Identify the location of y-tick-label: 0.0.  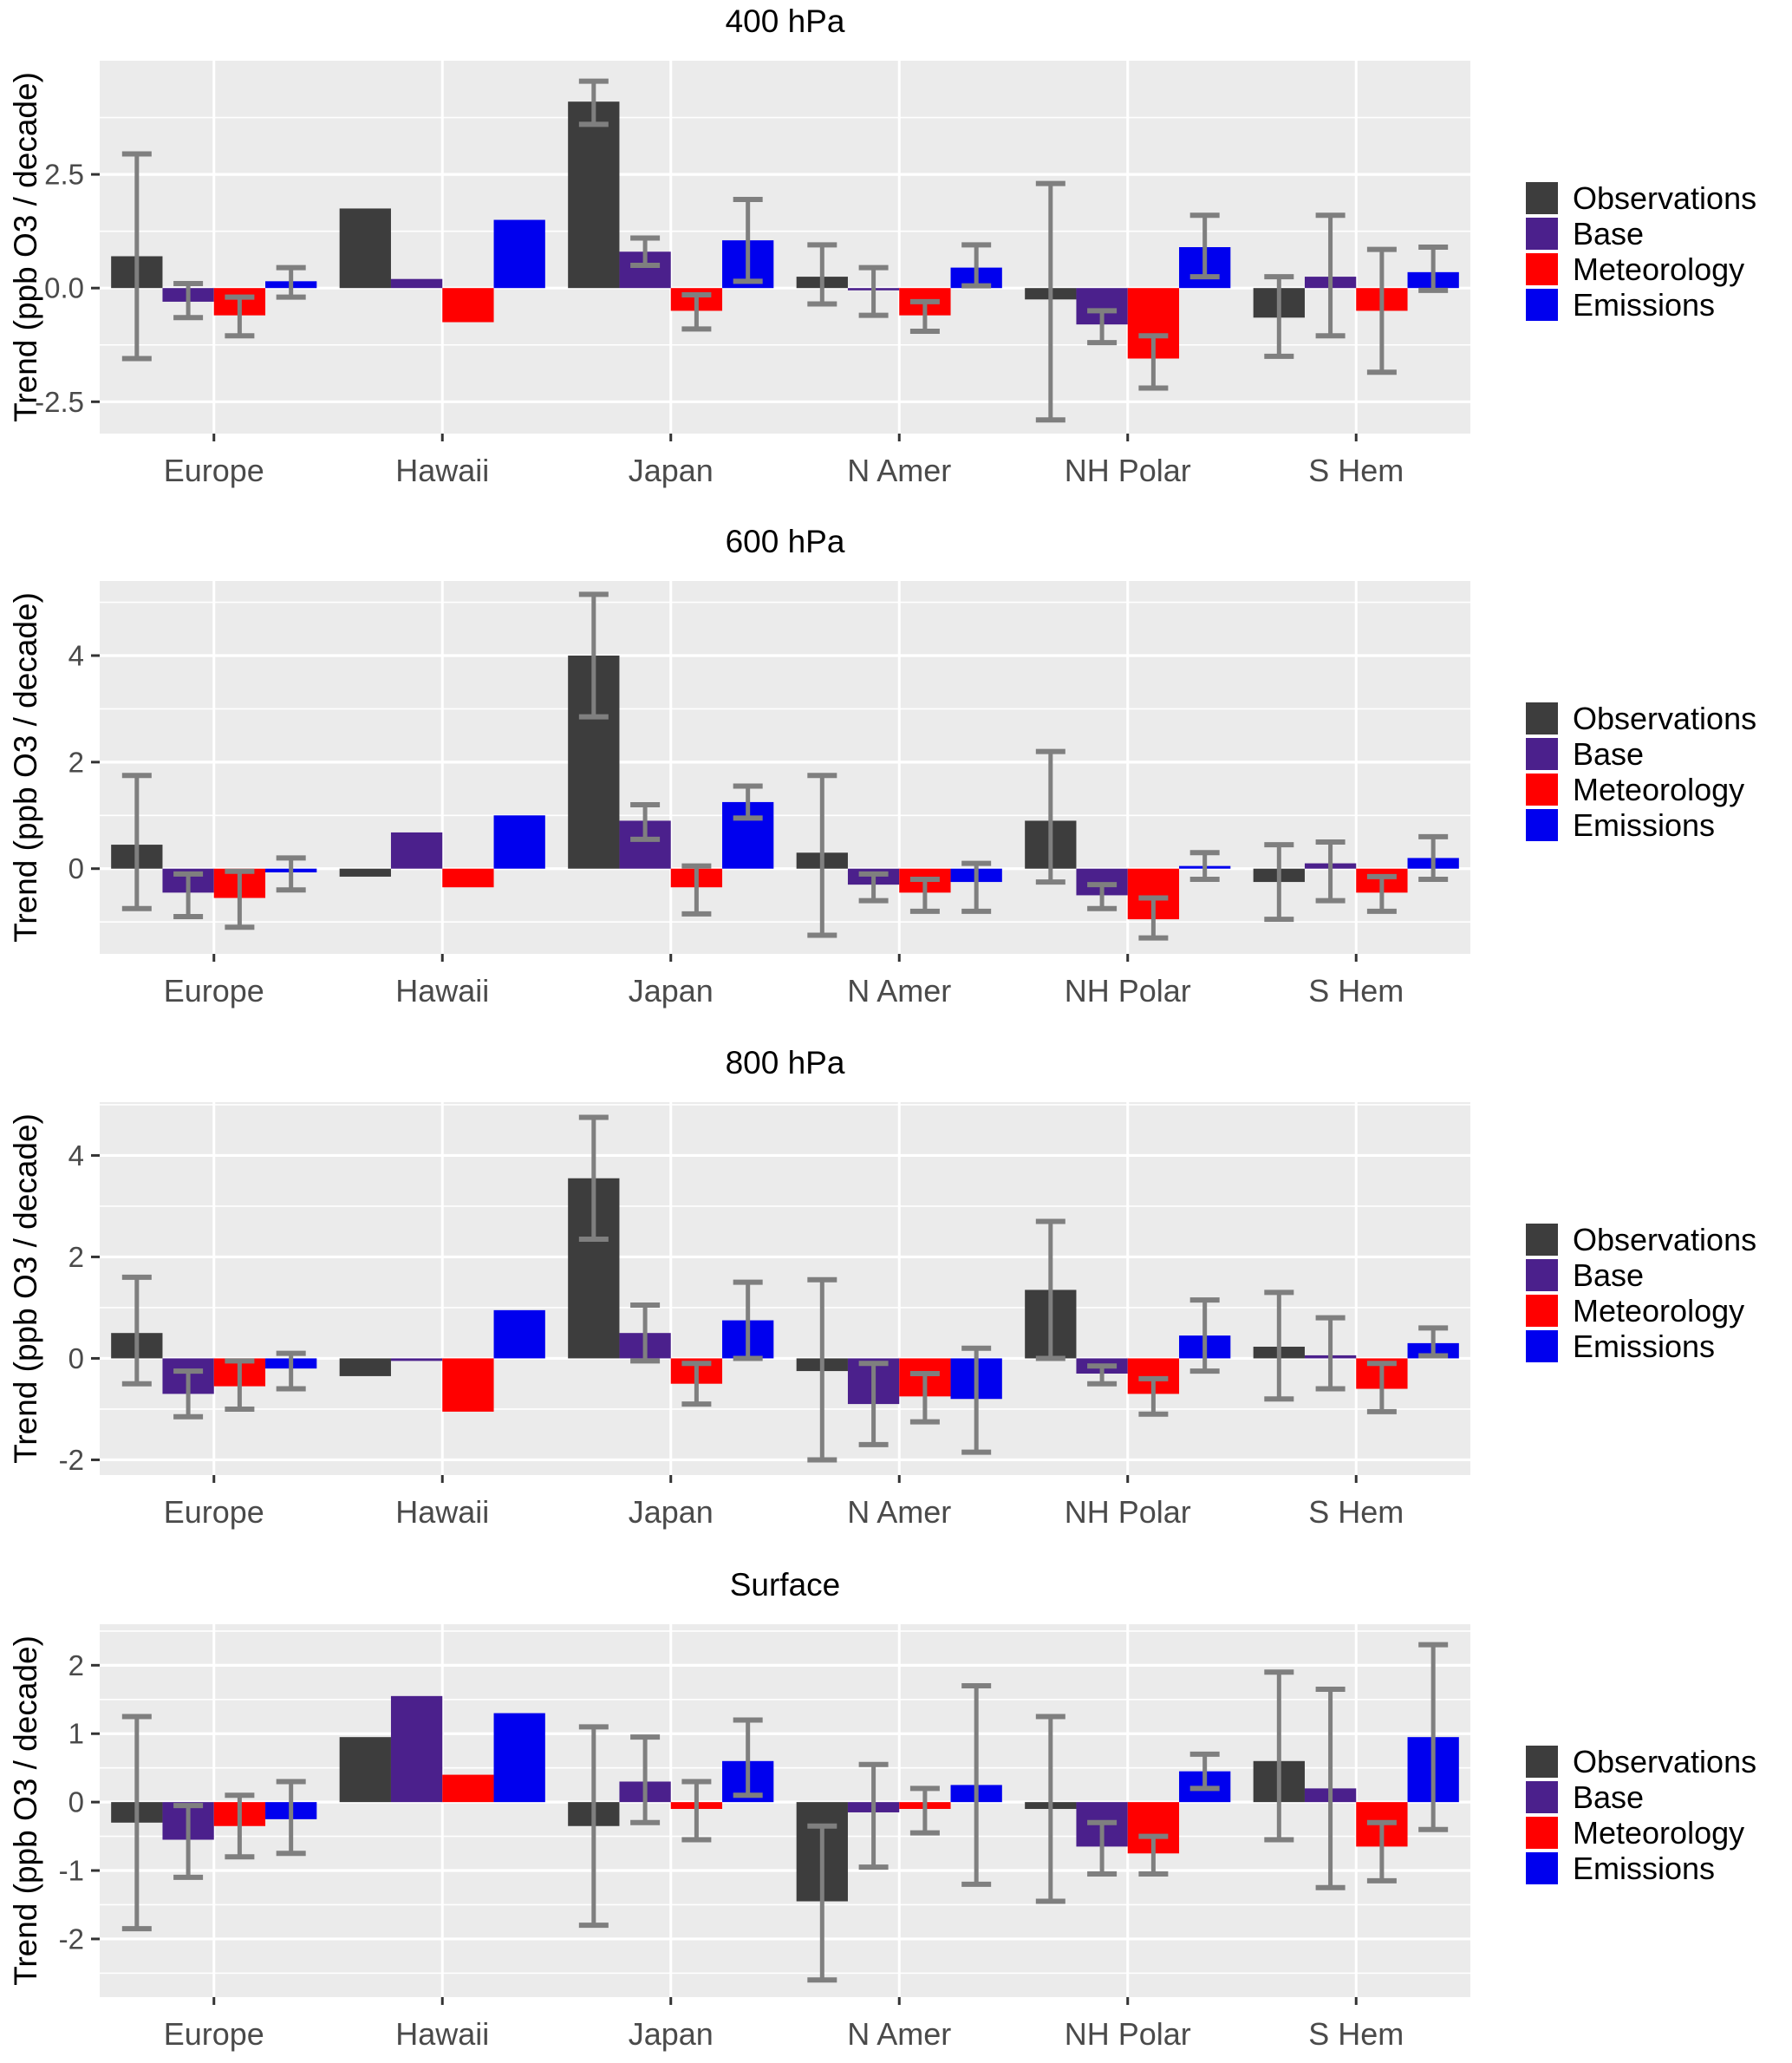
(64, 288).